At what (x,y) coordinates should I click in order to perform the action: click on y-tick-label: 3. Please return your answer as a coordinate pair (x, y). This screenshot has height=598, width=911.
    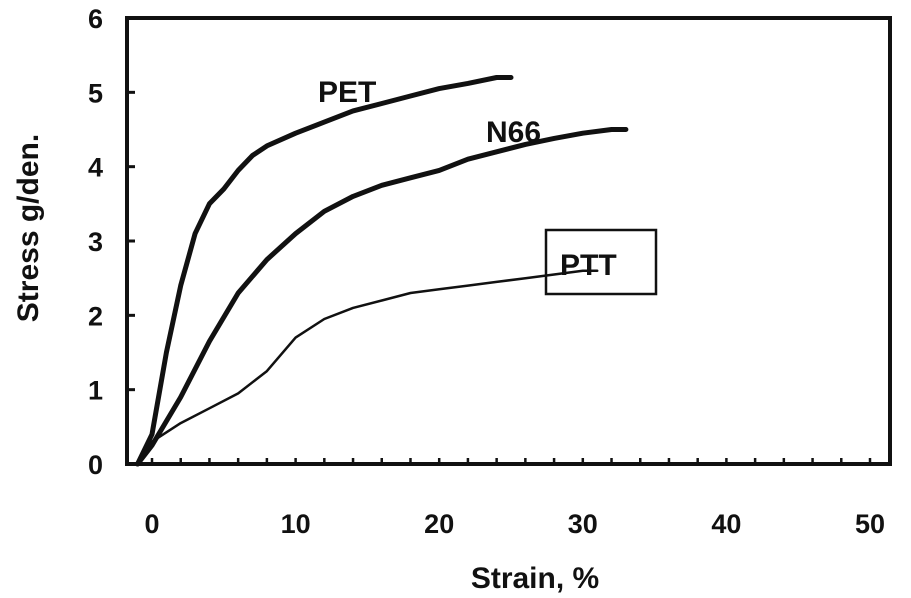
    Looking at the image, I should click on (95, 242).